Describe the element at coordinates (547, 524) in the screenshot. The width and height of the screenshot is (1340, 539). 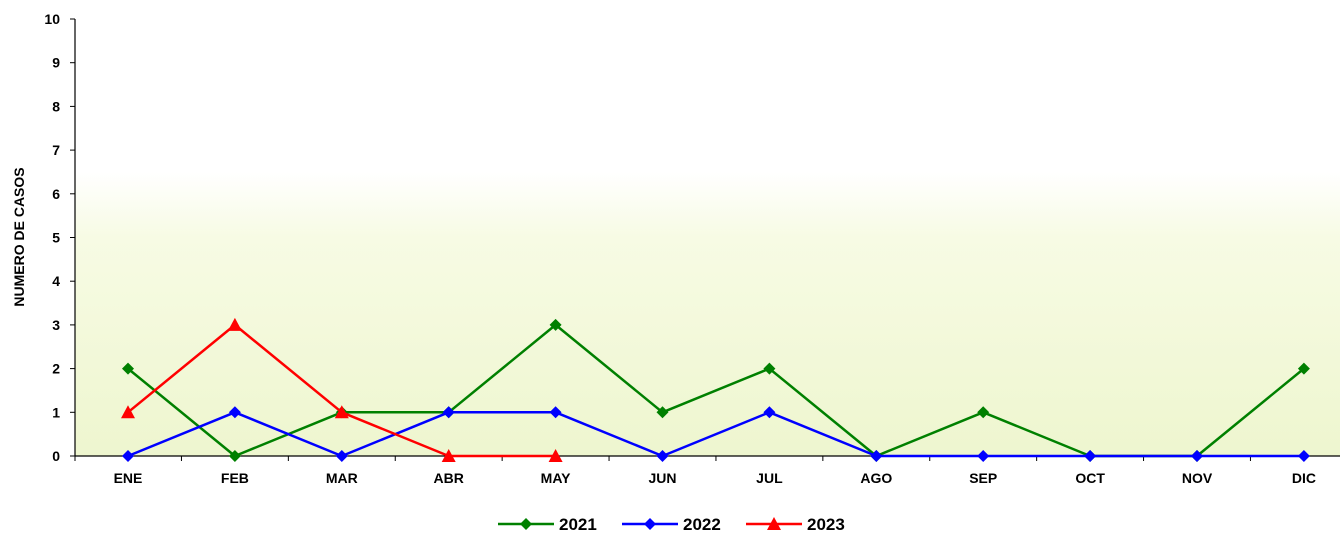
I see `legend-item: 2021` at that location.